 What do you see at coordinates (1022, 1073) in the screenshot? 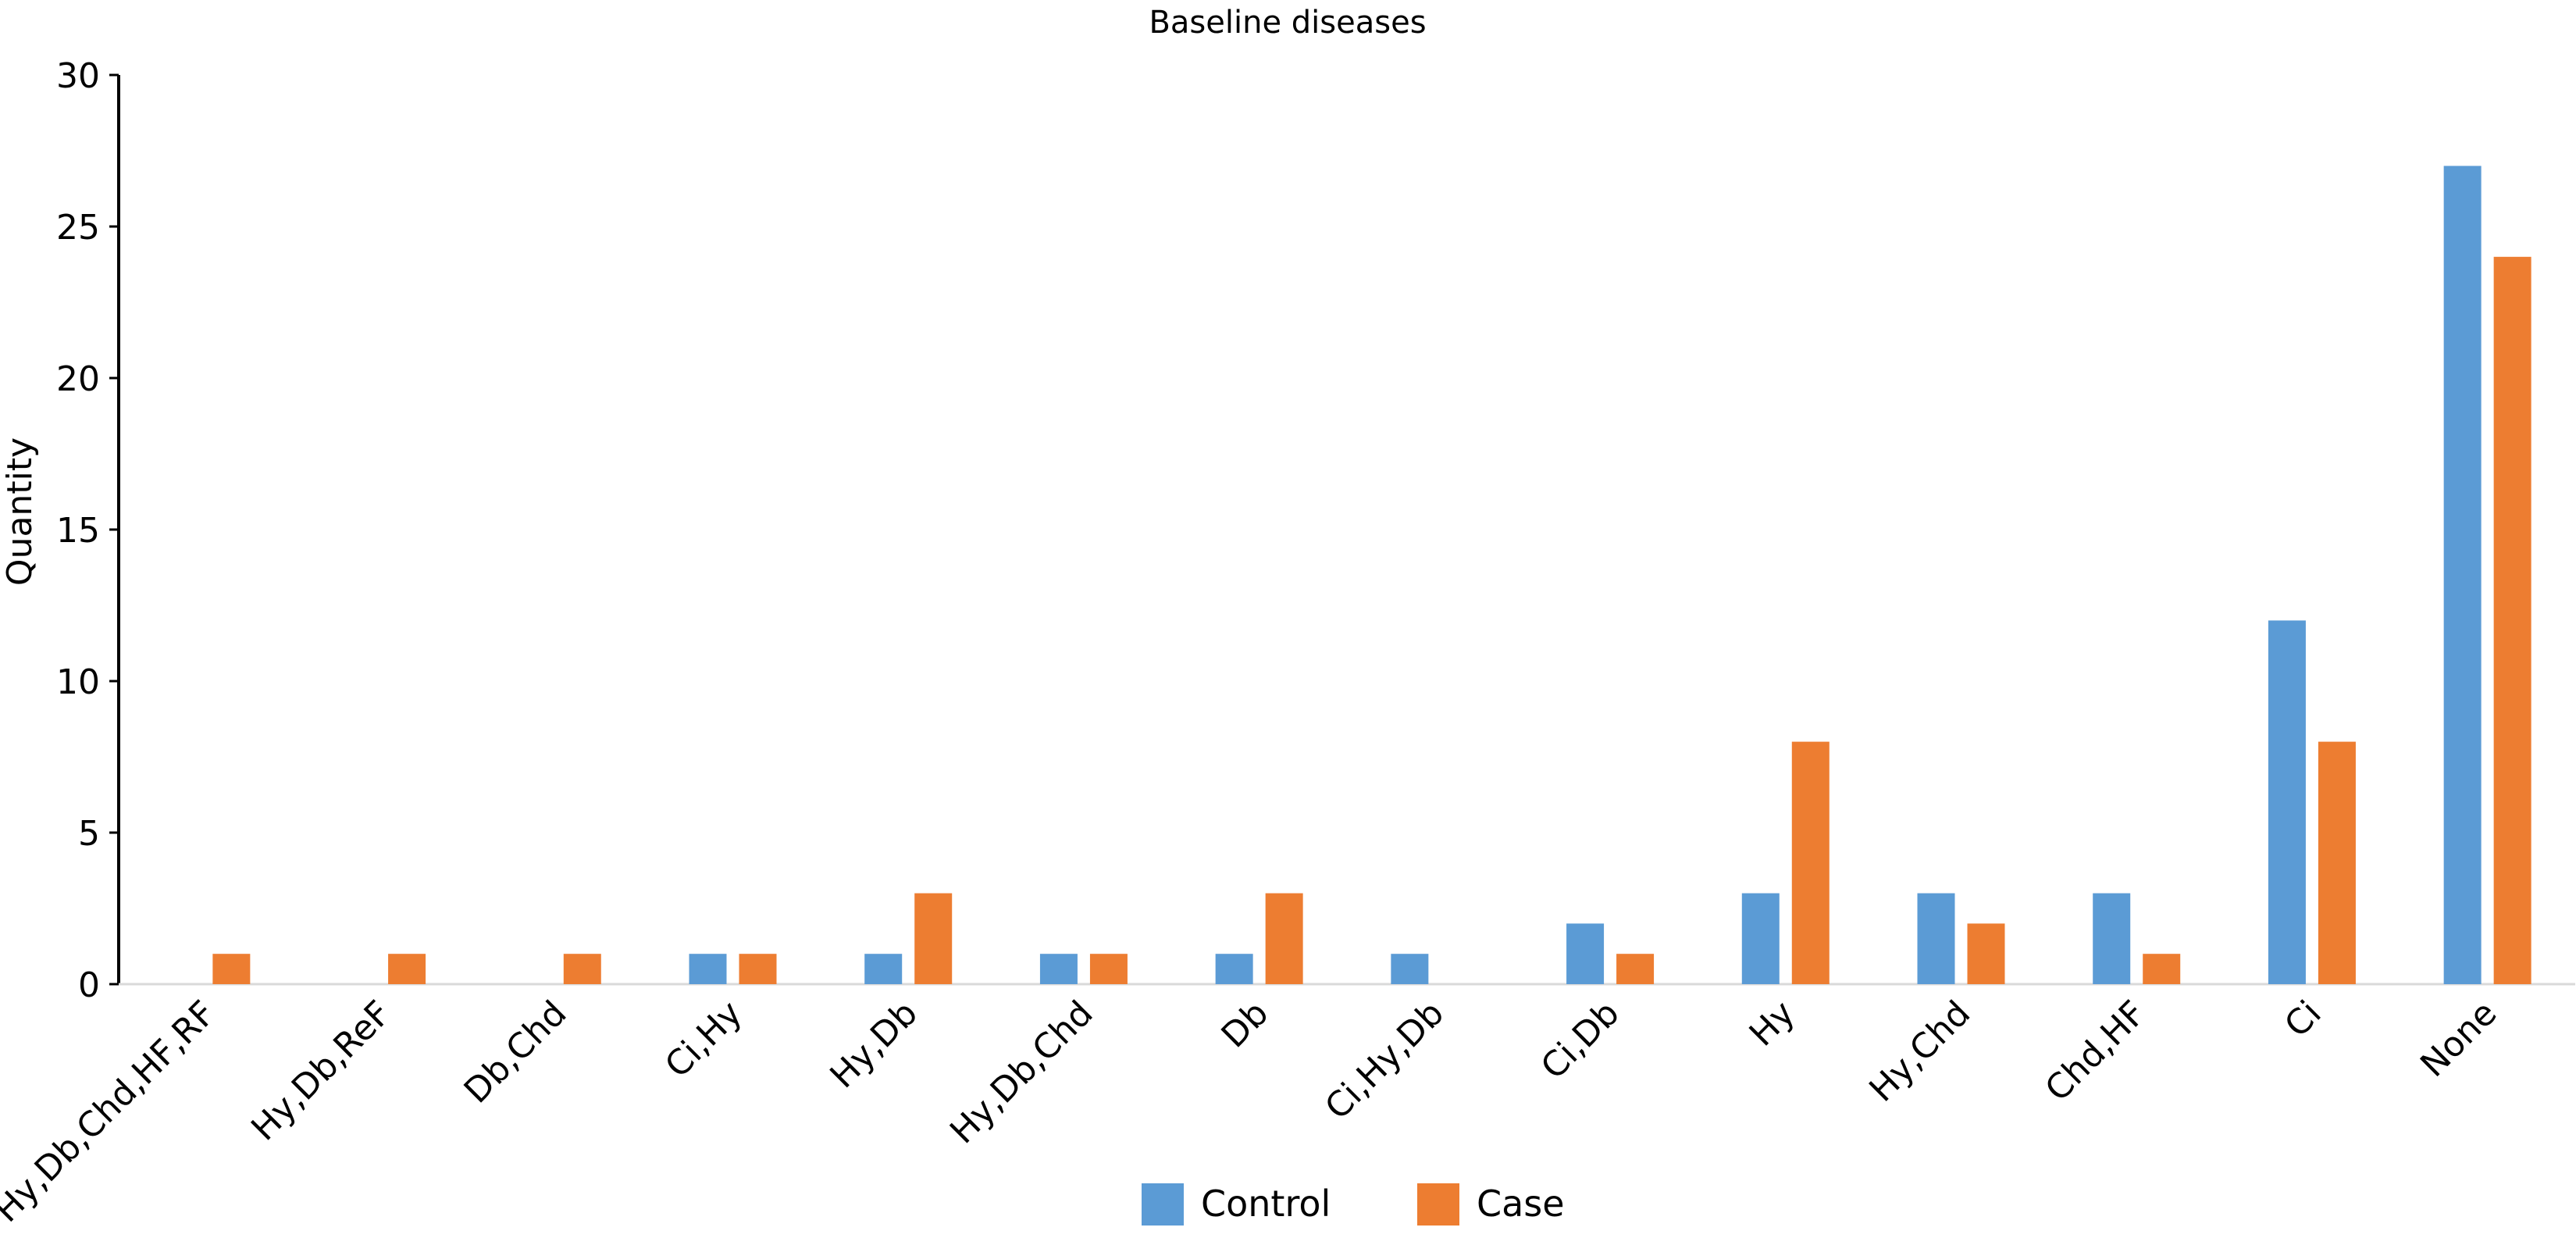
I see `category-label: Hy,Db,Chd` at bounding box center [1022, 1073].